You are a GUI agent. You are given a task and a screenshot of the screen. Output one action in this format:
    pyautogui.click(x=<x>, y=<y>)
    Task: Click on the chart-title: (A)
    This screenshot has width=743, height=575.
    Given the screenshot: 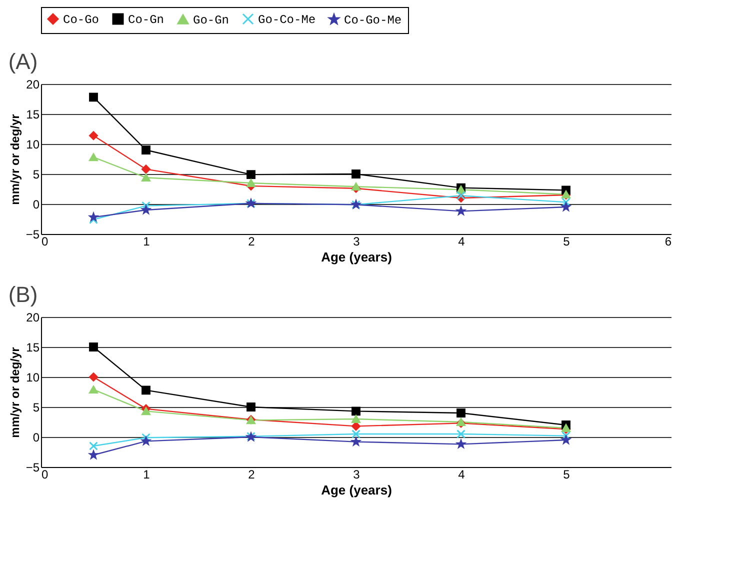 What is the action you would take?
    pyautogui.click(x=23, y=61)
    